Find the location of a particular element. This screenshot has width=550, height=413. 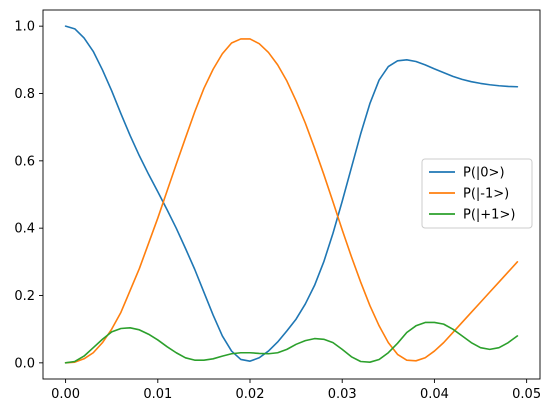

y-tick-label: 0.6 is located at coordinates (24, 161).